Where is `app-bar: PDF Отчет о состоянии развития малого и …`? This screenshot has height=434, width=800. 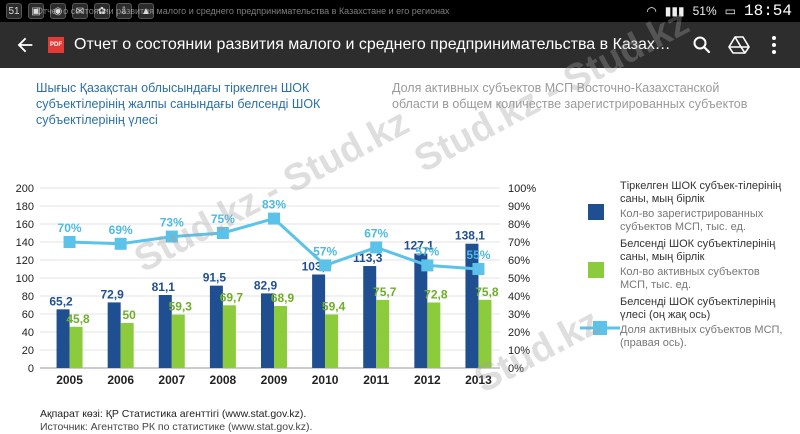 app-bar: PDF Отчет о состоянии развития малого и … is located at coordinates (400, 45).